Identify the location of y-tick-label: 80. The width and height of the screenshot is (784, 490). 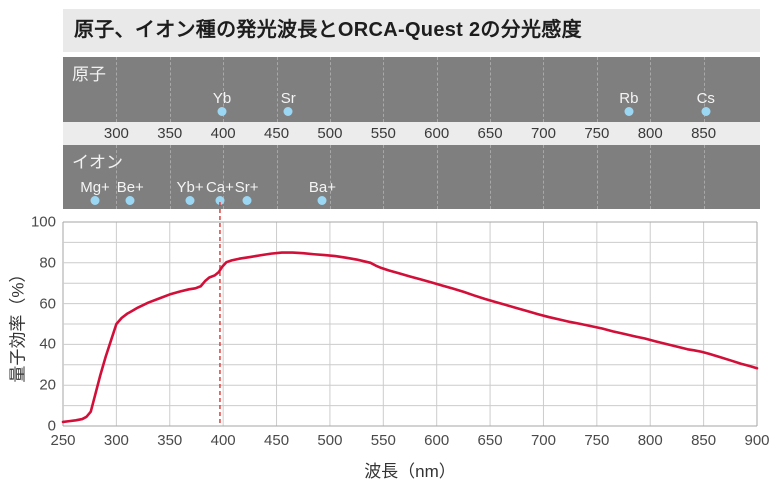
(47, 263).